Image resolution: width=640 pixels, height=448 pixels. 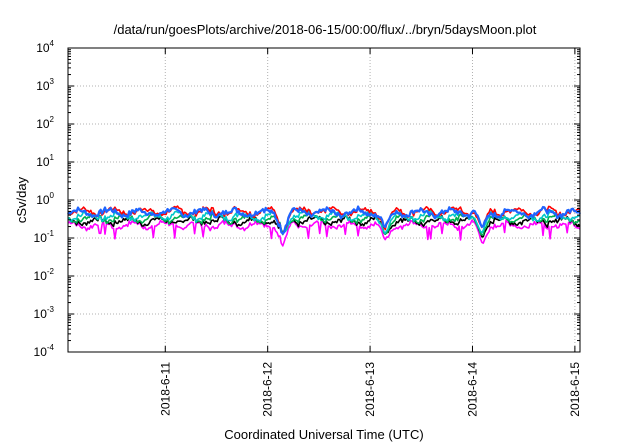 What do you see at coordinates (268, 389) in the screenshot?
I see `x-tick-label: 2018-6-12` at bounding box center [268, 389].